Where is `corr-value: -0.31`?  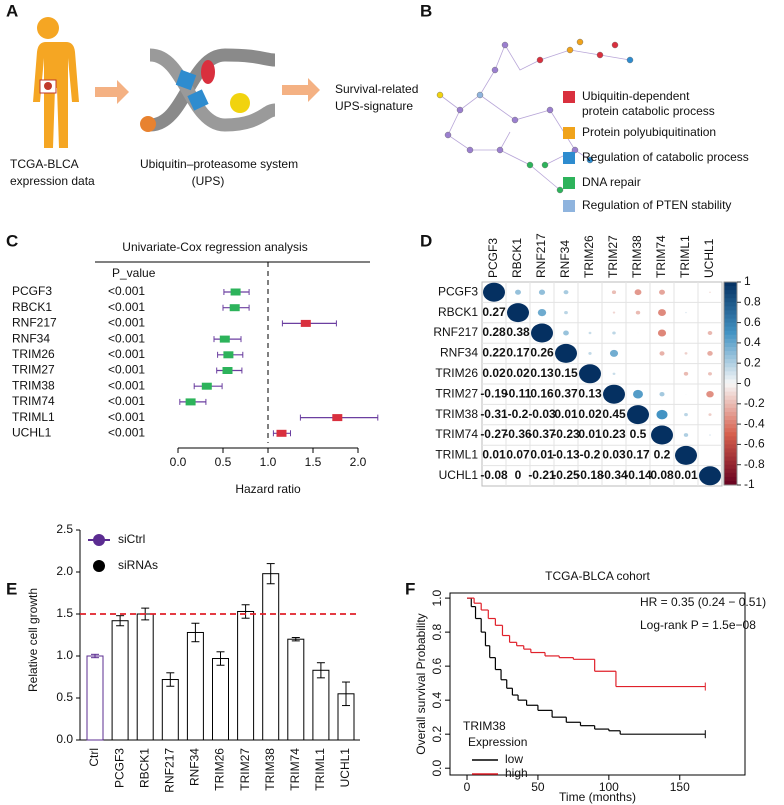 corr-value: -0.31 is located at coordinates (494, 414).